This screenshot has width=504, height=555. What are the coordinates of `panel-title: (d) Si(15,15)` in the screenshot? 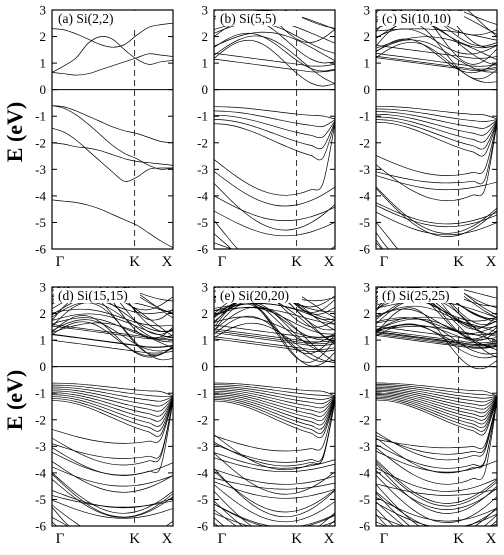 It's located at (93, 295).